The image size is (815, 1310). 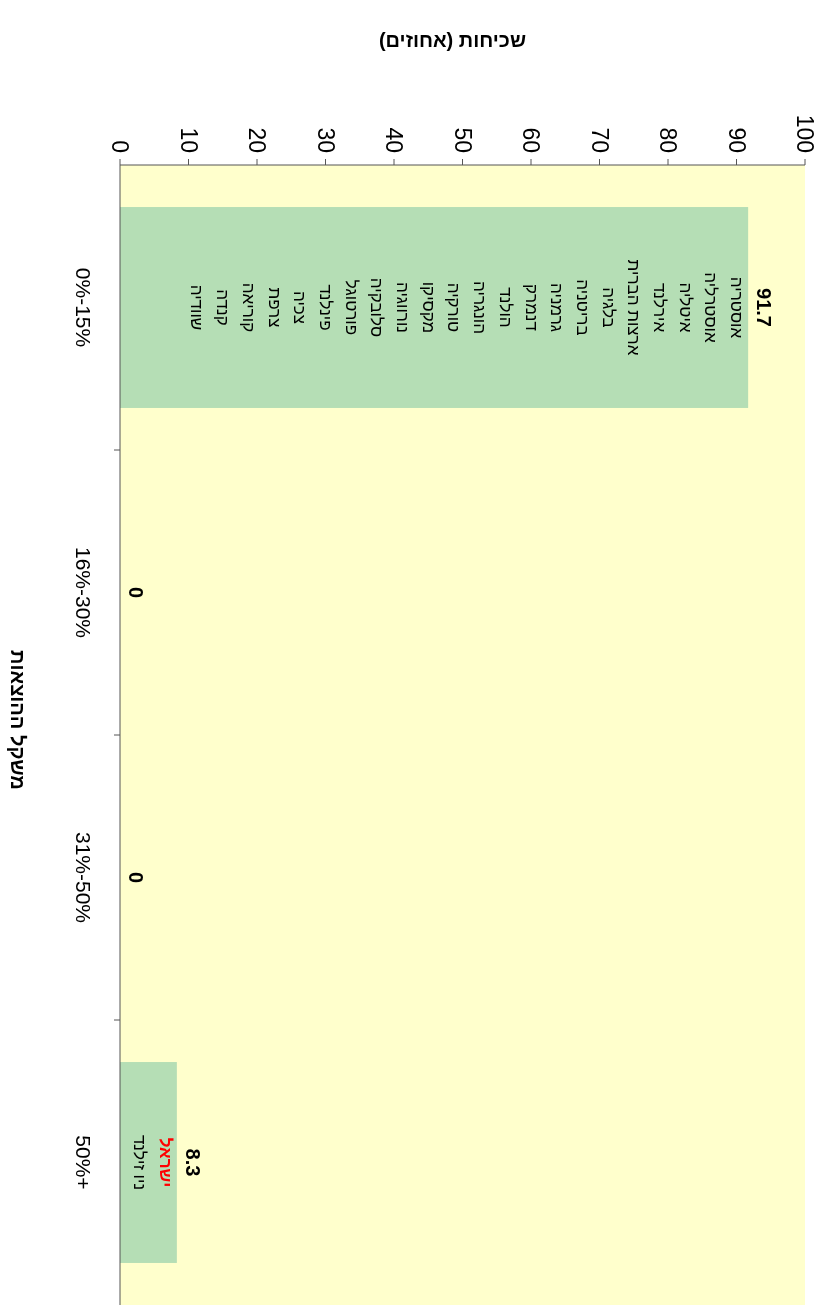 What do you see at coordinates (403, 307) in the screenshot?
I see `annotation: נורווגיה` at bounding box center [403, 307].